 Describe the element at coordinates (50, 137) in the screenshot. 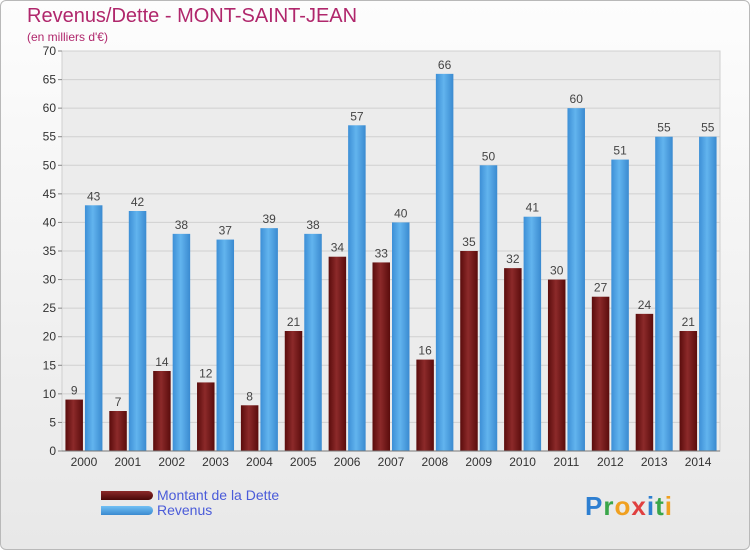

I see `y-tick-label: 55` at that location.